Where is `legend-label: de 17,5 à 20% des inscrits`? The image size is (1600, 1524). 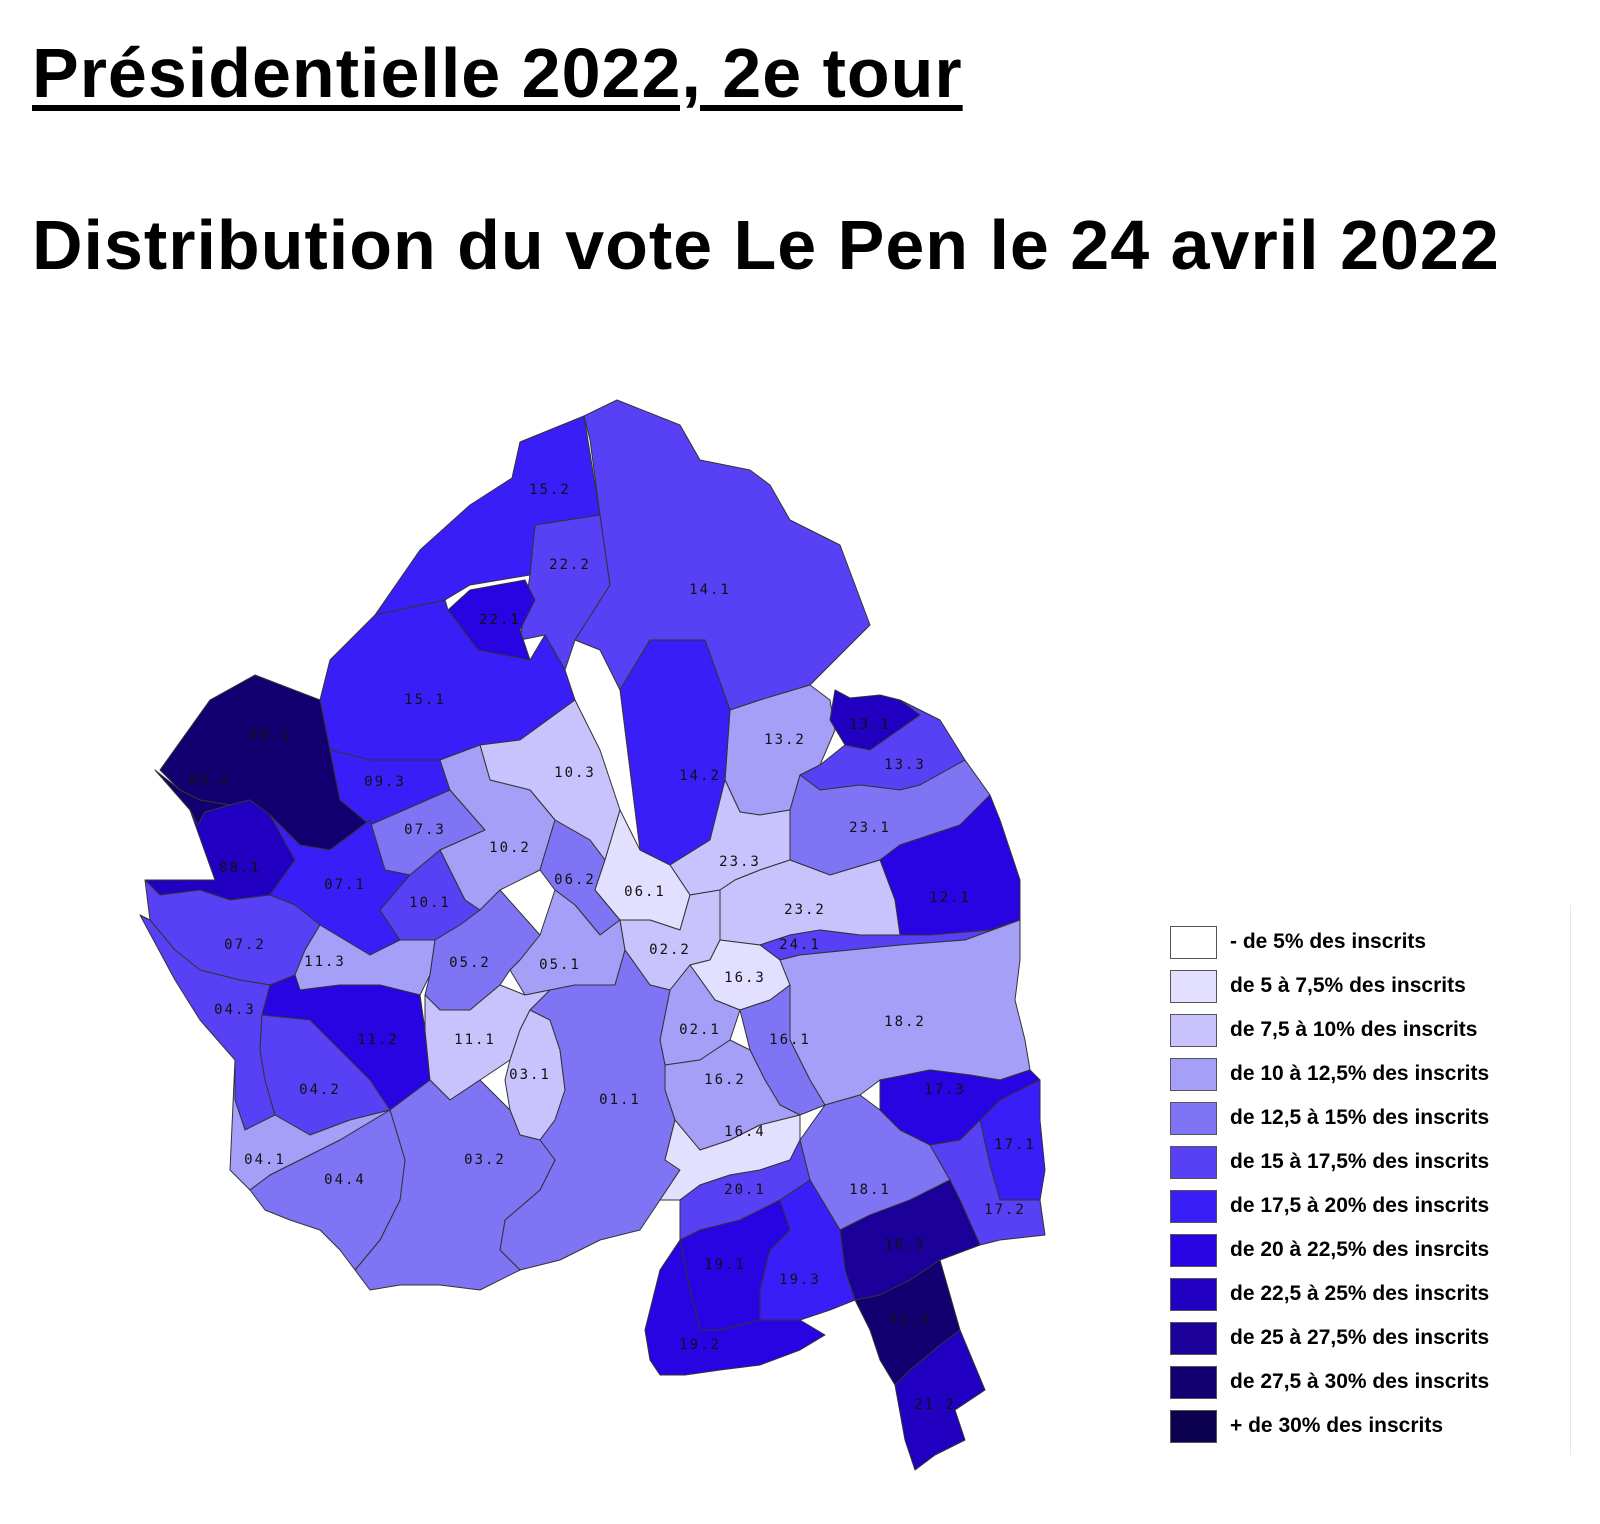 legend-label: de 17,5 à 20% des inscrits is located at coordinates (1360, 1205).